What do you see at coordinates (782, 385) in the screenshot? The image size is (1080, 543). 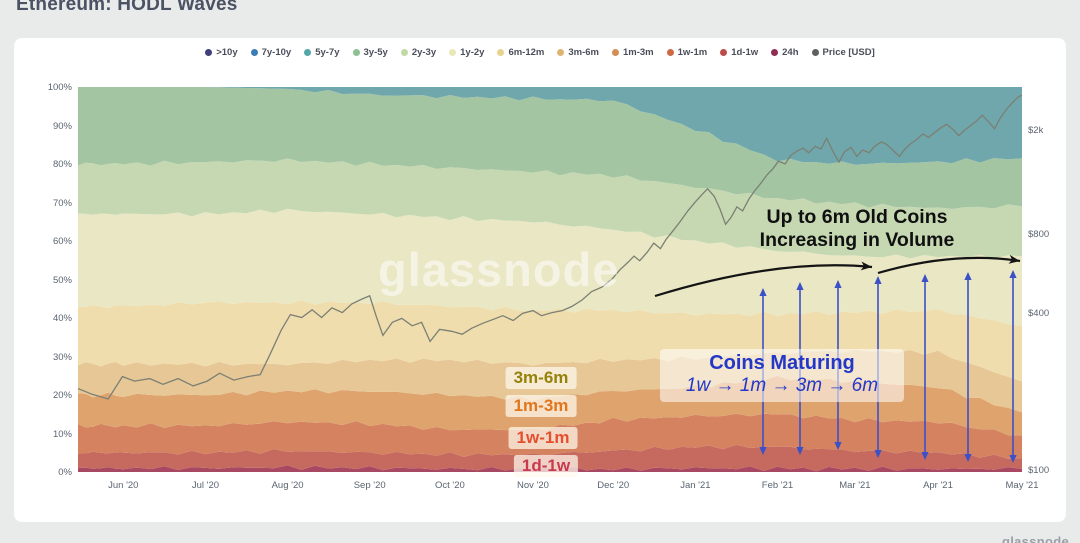 I see `annotation-maturing-sequence: 1w → 1m → 3m → 6m` at bounding box center [782, 385].